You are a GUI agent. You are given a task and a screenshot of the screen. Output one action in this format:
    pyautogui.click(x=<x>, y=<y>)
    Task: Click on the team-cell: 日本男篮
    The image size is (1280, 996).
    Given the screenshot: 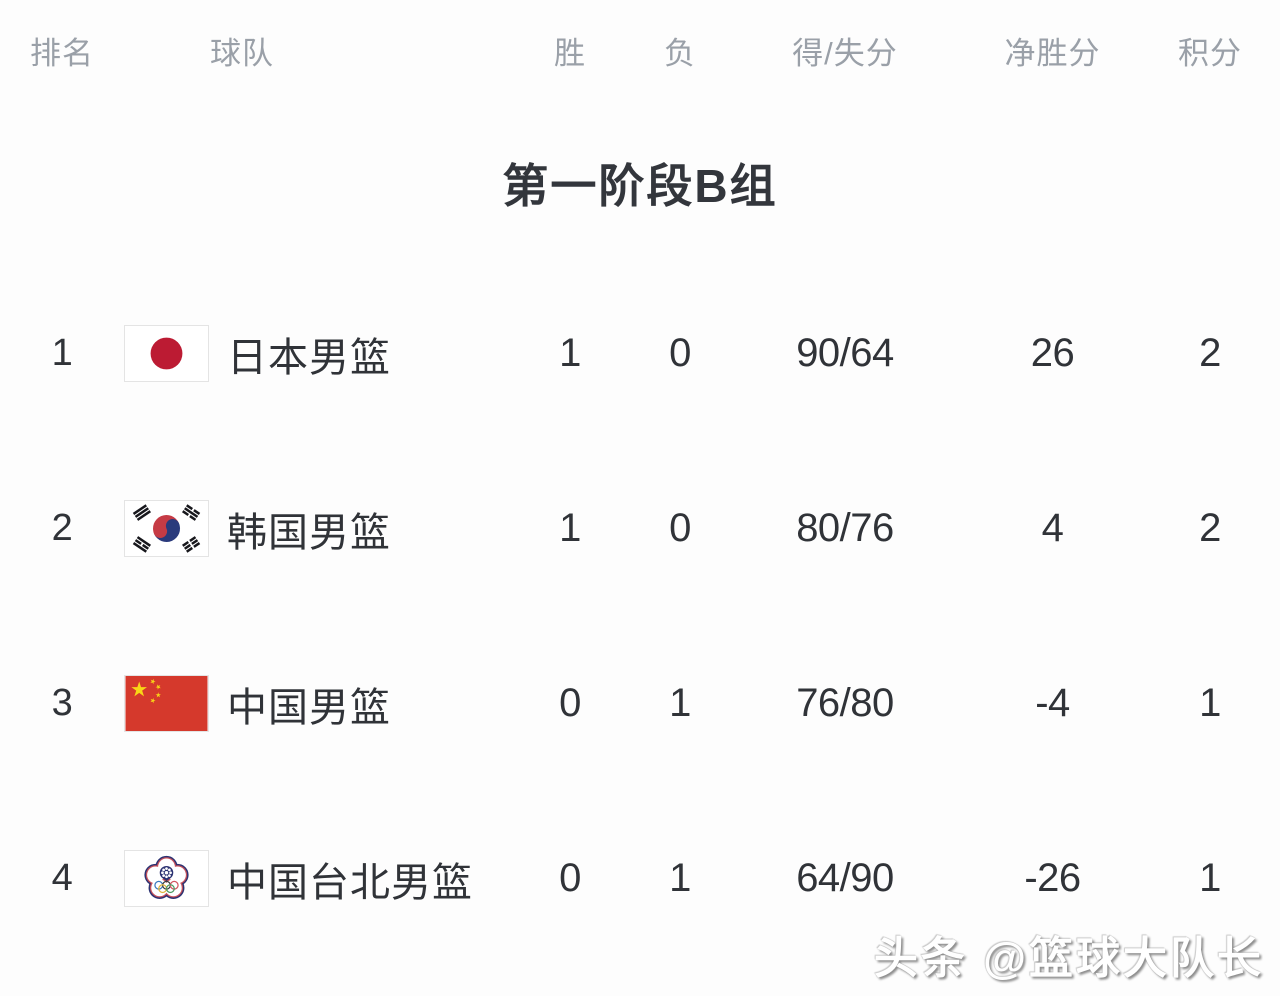 What is the action you would take?
    pyautogui.click(x=314, y=354)
    